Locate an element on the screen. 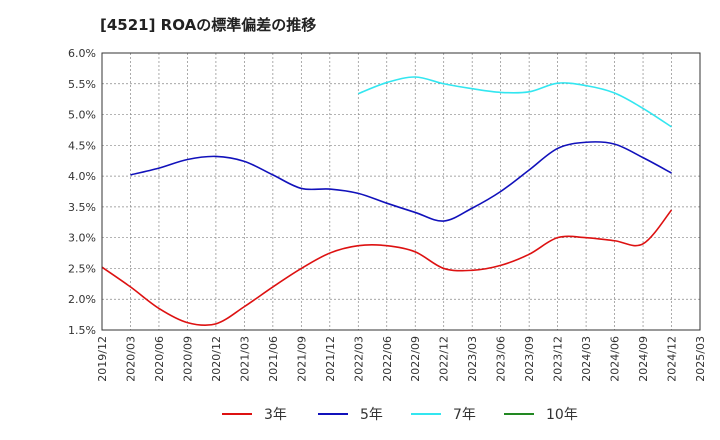 The image size is (720, 440). legend: 3年 5年 7年 10年 is located at coordinates (400, 415).